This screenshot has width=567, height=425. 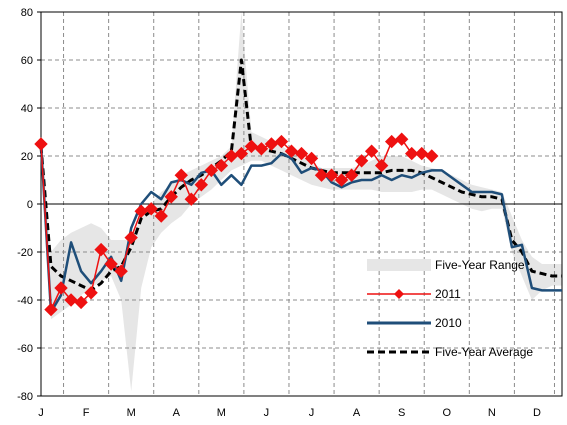 What do you see at coordinates (27, 61) in the screenshot?
I see `y-tick-label: 60` at bounding box center [27, 61].